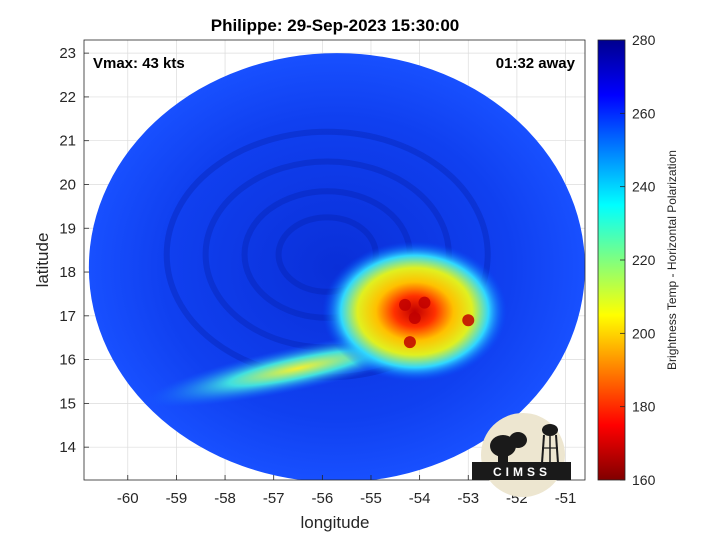 This screenshot has height=540, width=720. I want to click on x-tick-label: -55, so click(371, 498).